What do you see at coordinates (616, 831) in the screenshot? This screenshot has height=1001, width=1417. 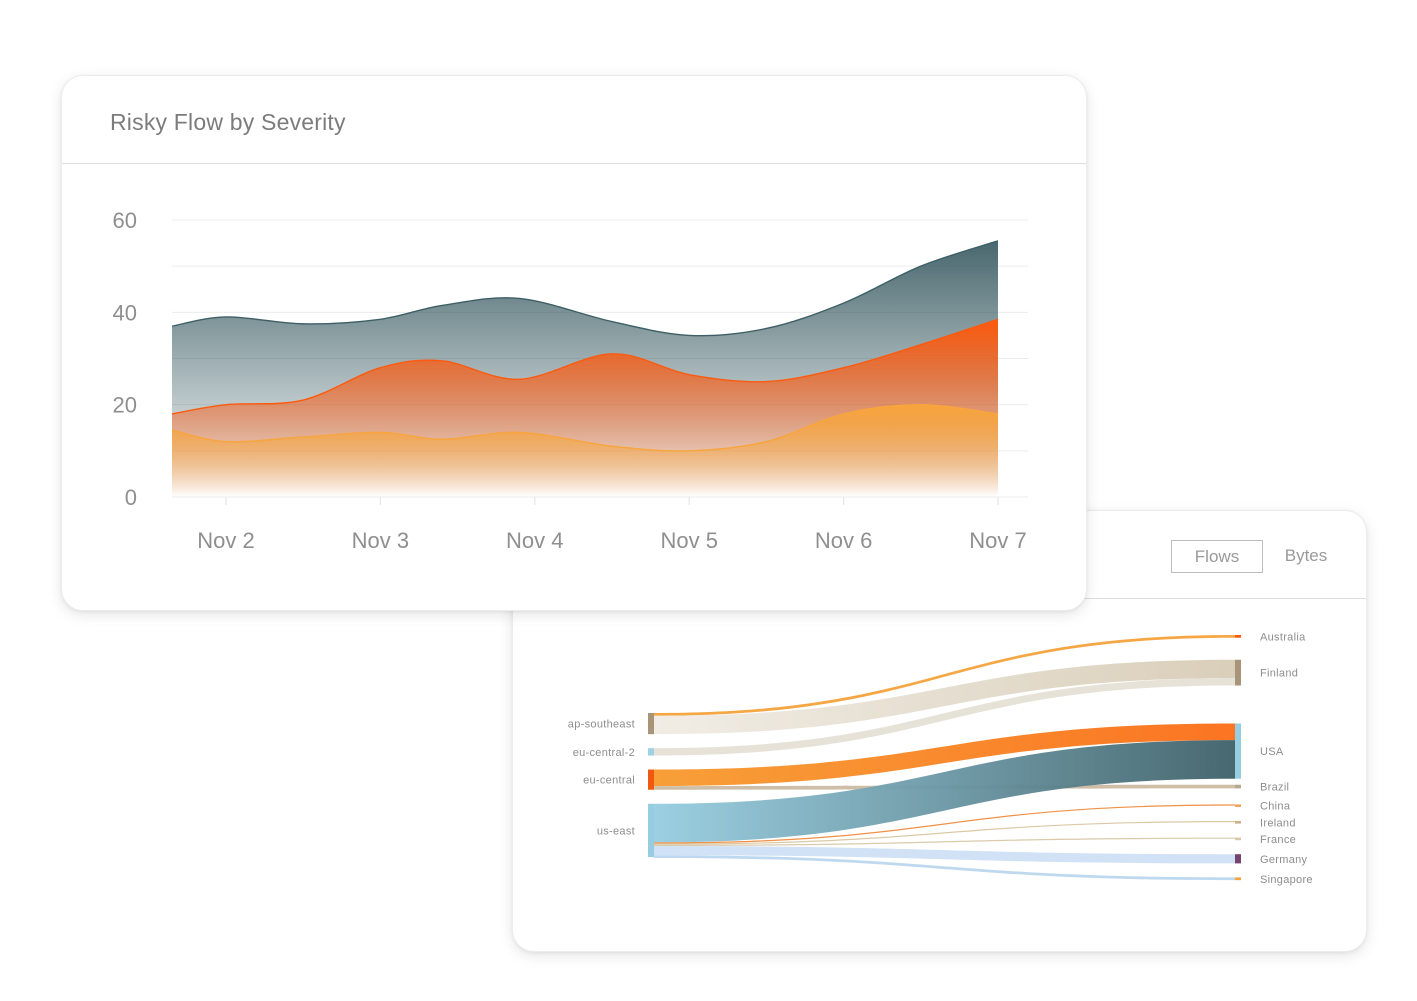 I see `source-label-us-east: us-east` at bounding box center [616, 831].